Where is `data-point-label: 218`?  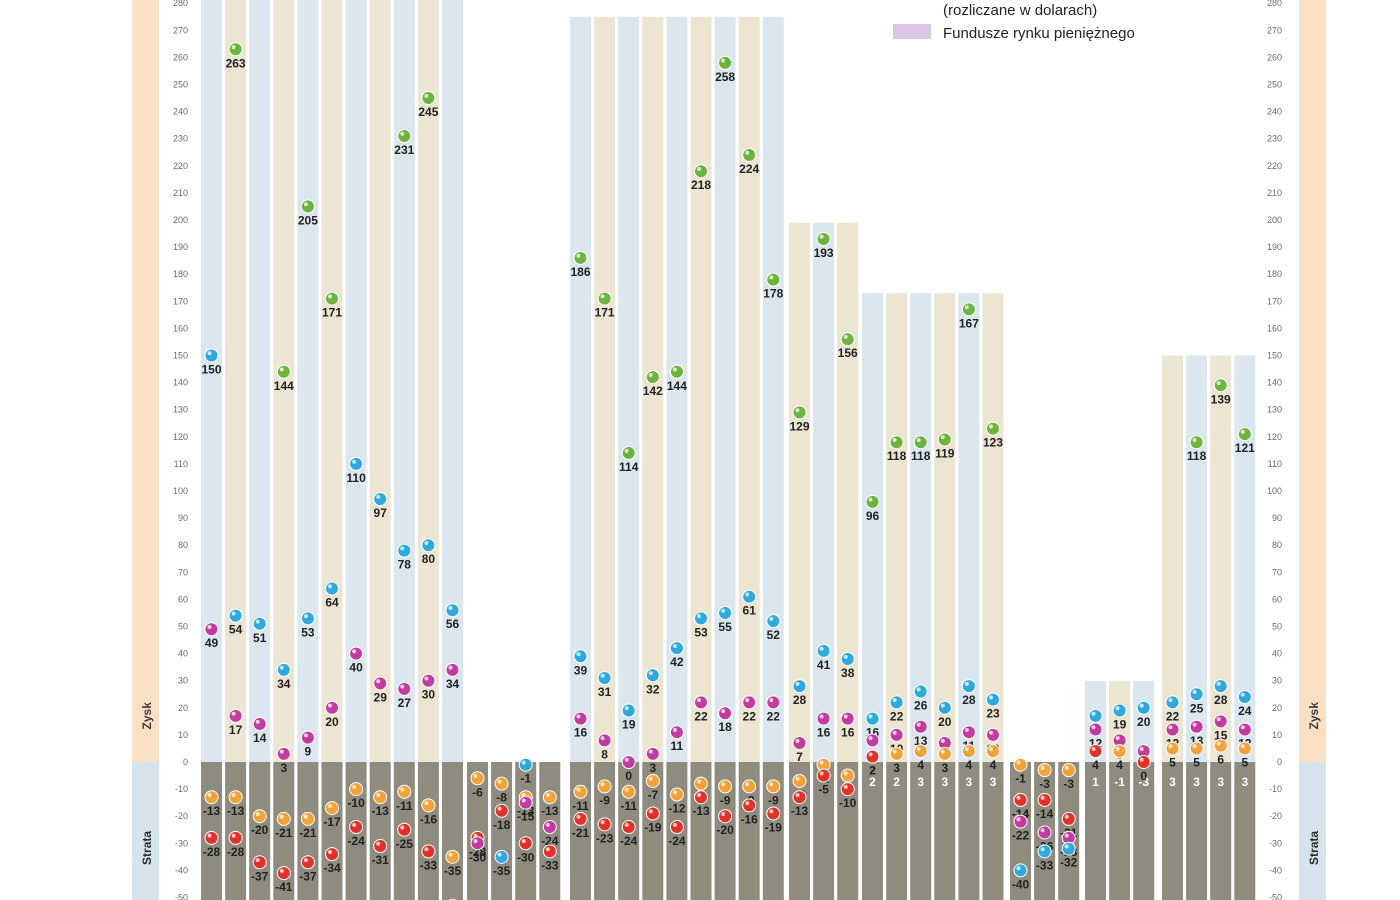 data-point-label: 218 is located at coordinates (701, 185).